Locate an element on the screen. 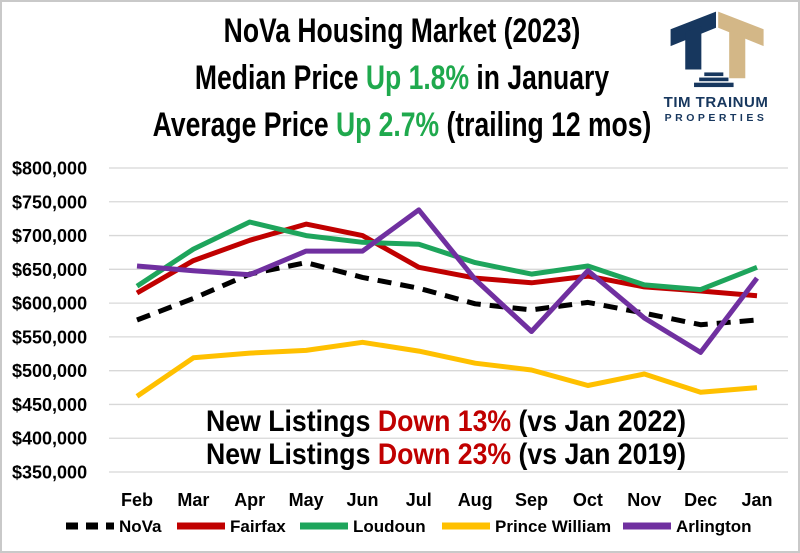 The width and height of the screenshot is (800, 553). x-axis-label: Jun is located at coordinates (362, 500).